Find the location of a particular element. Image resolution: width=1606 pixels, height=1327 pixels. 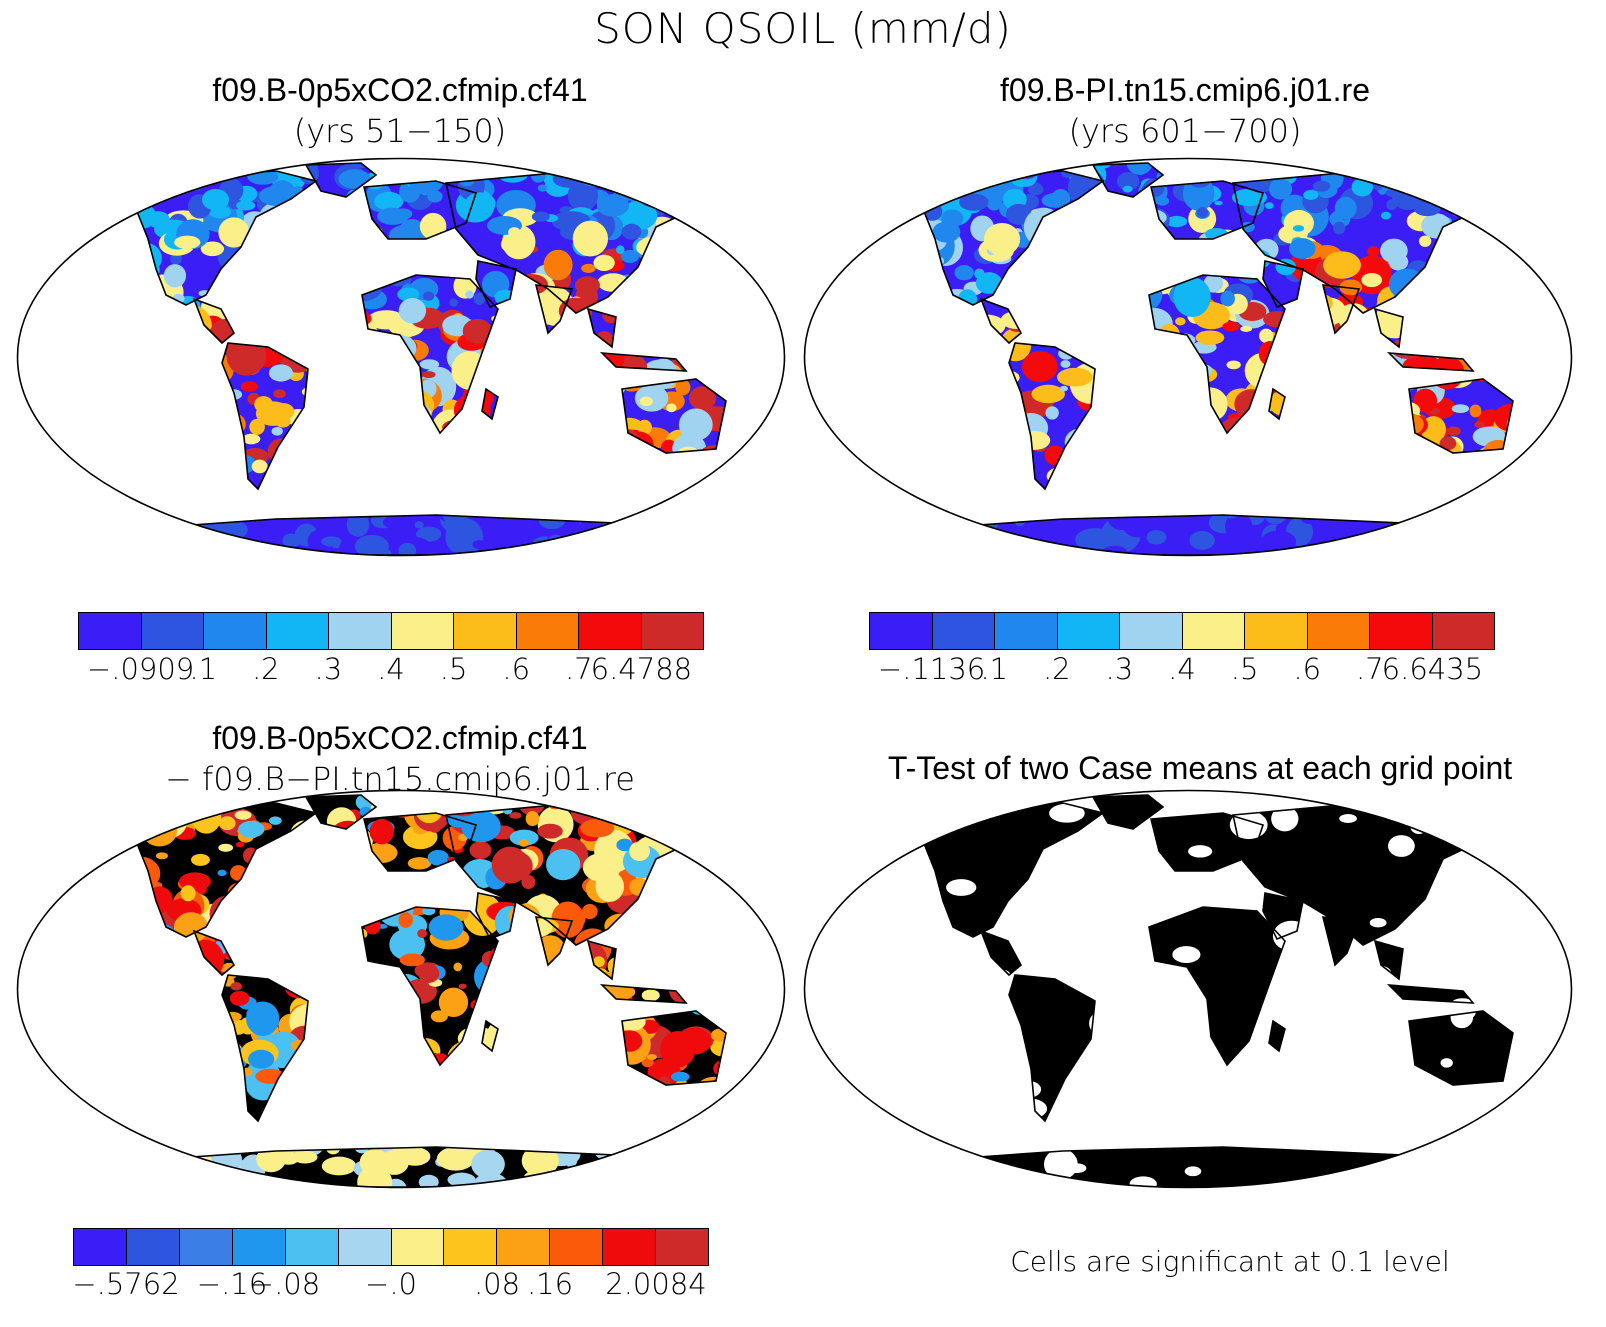

colorbar-tick-label: .16 is located at coordinates (550, 1284).